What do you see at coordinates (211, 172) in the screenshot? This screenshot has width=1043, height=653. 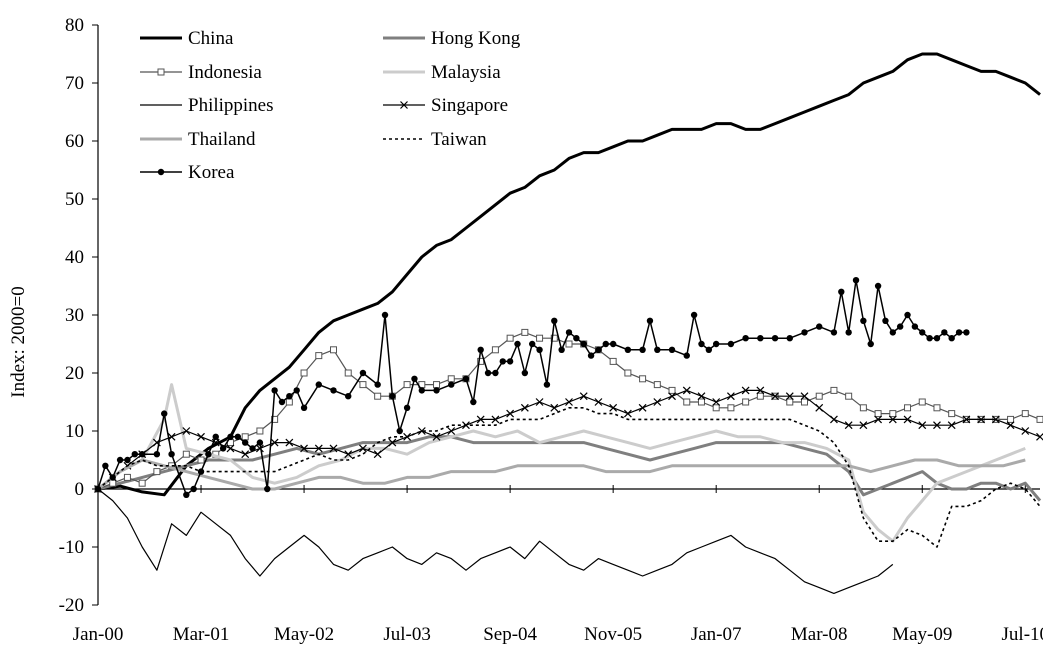 I see `legend-label: Korea` at bounding box center [211, 172].